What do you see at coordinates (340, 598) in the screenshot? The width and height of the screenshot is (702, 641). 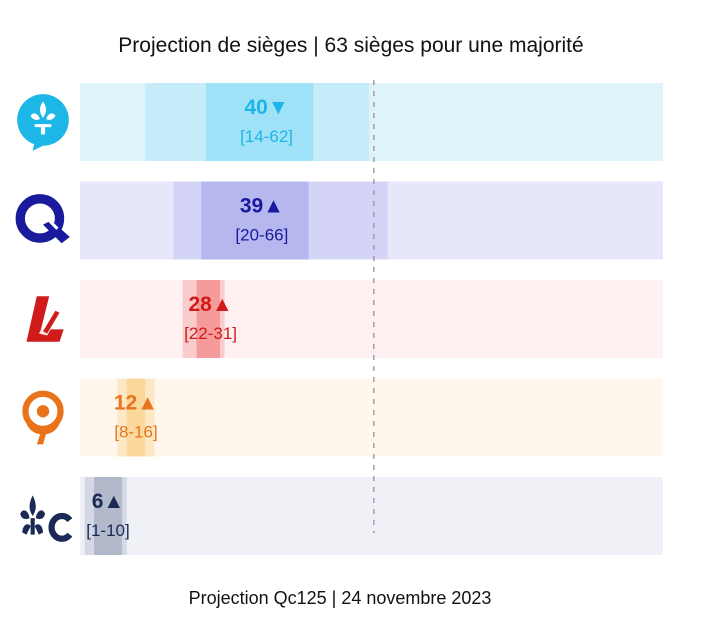 I see `chart-footer: Projection Qc125 | 24 novembre 2023` at bounding box center [340, 598].